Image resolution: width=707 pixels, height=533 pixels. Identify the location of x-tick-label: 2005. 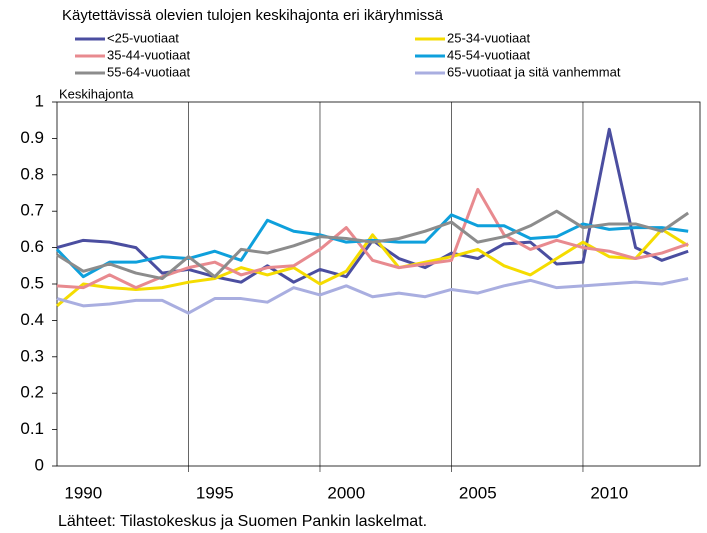
(478, 492).